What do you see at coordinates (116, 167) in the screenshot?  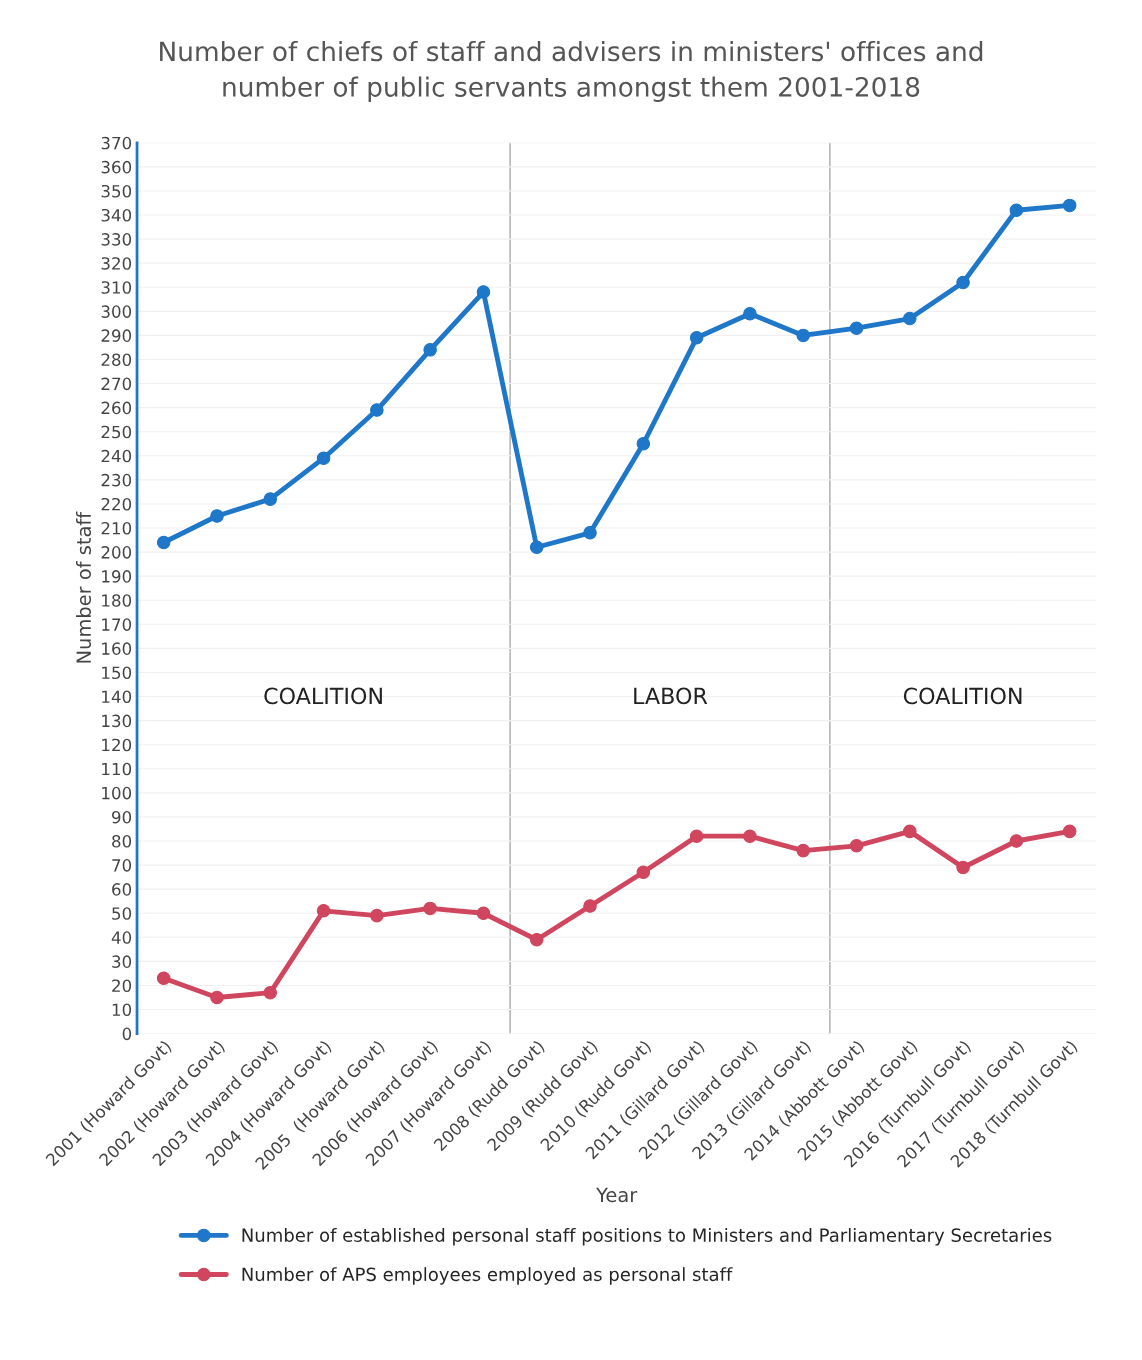 I see `y-tick-label: 360` at bounding box center [116, 167].